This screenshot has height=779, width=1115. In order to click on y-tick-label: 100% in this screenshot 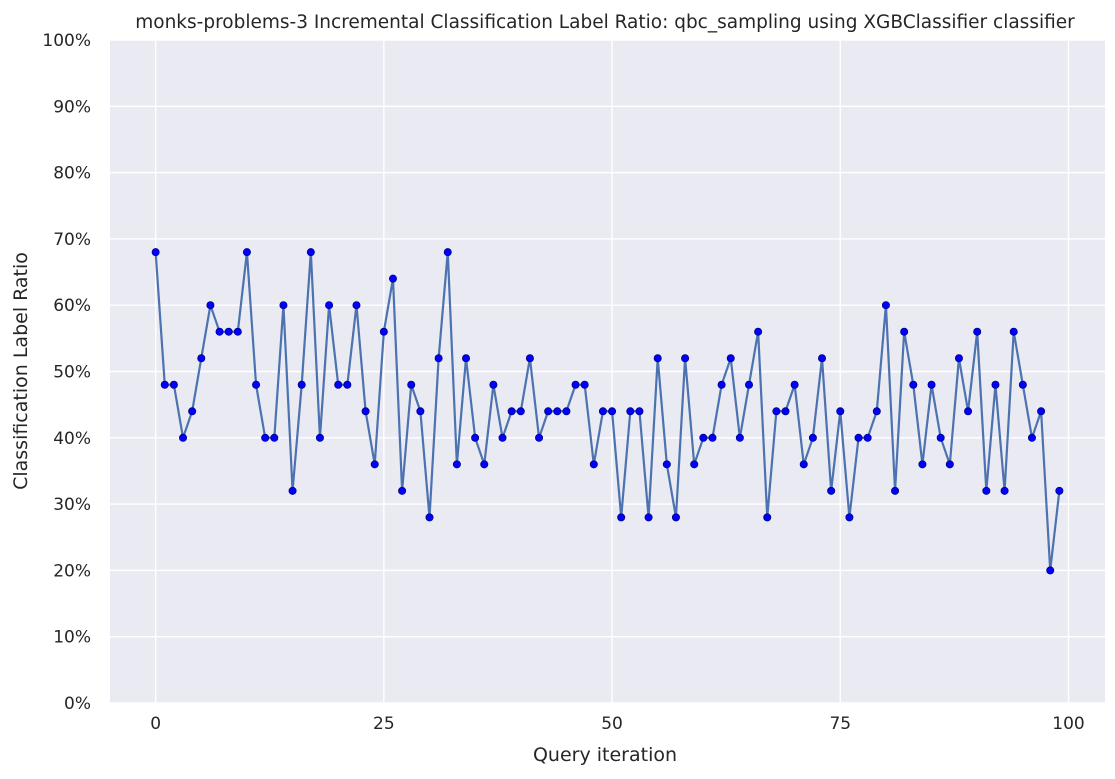, I will do `click(66, 41)`.